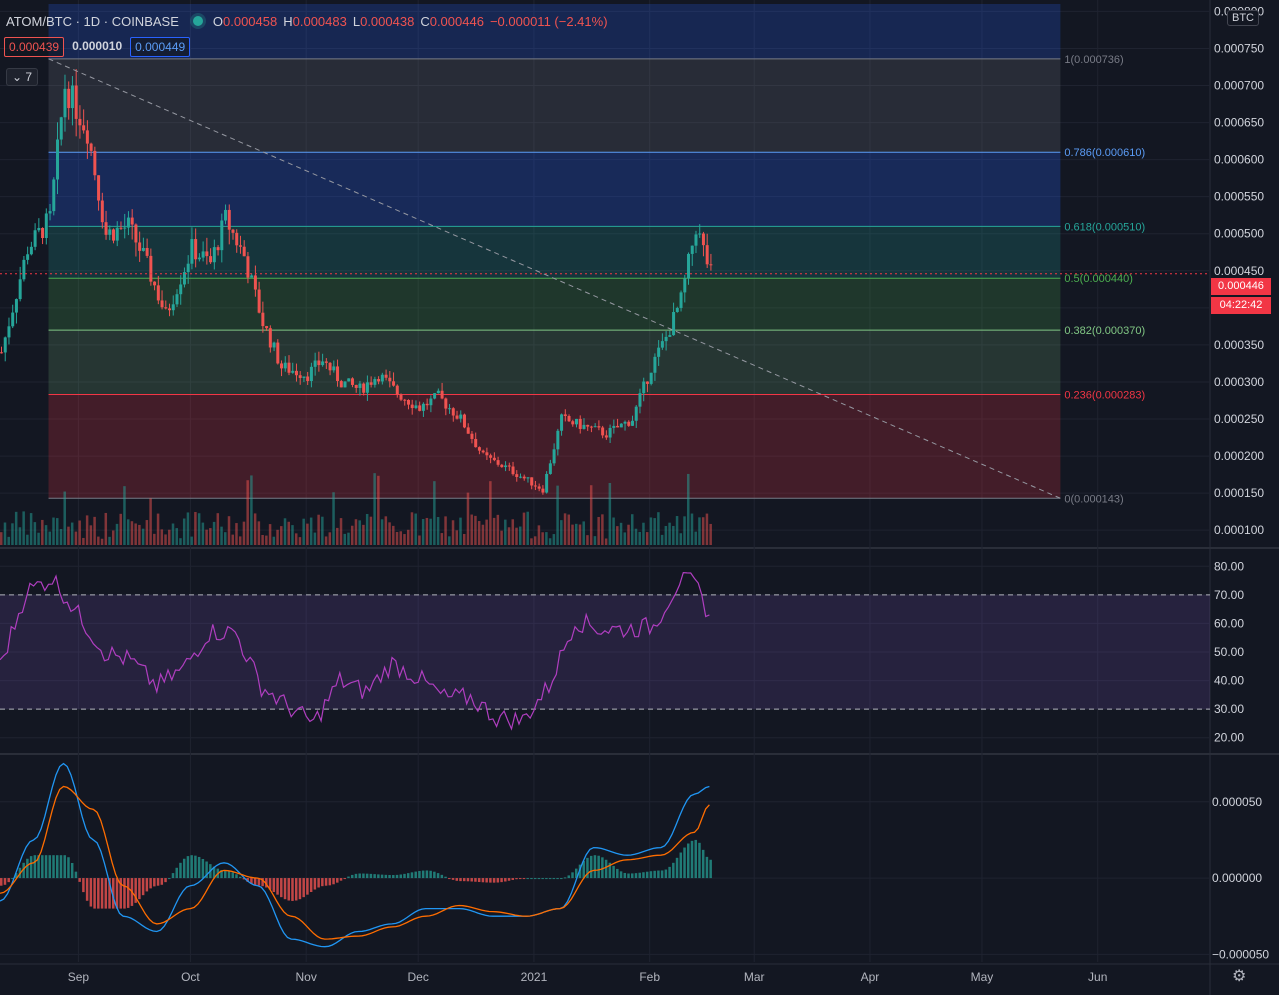 The image size is (1279, 995). I want to click on rsi-line, so click(355, 651).